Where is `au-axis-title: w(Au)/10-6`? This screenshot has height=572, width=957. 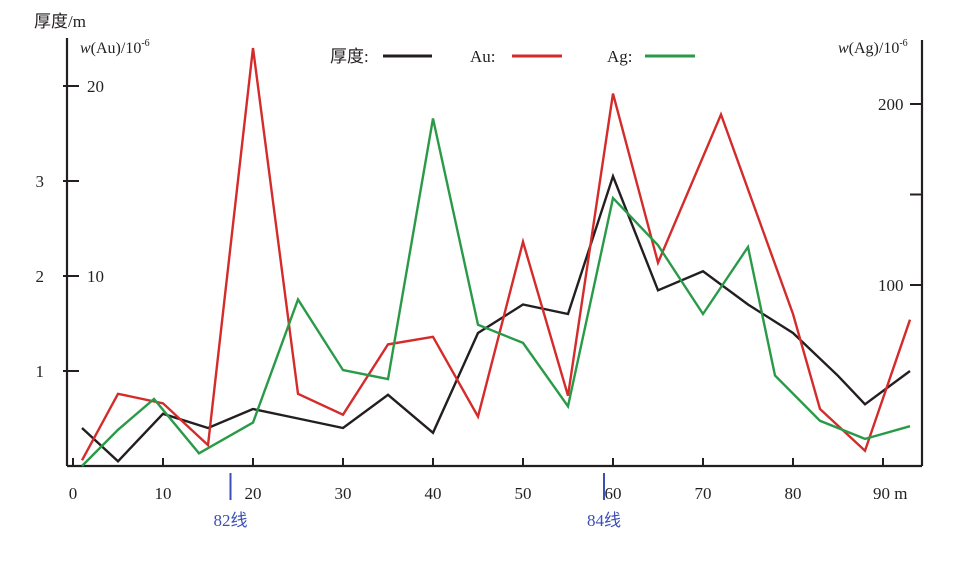 au-axis-title: w(Au)/10-6 is located at coordinates (115, 47).